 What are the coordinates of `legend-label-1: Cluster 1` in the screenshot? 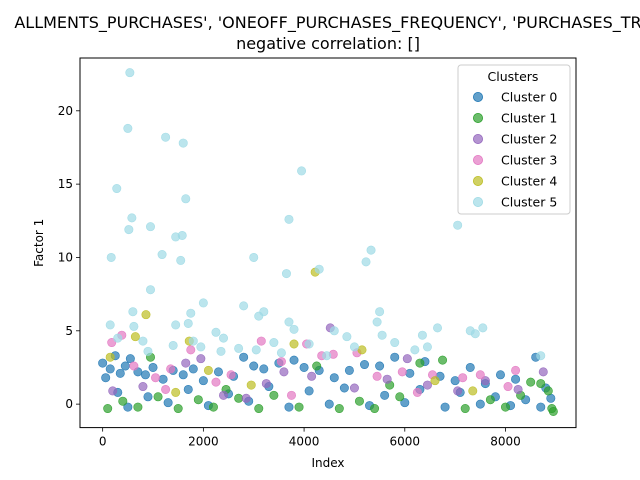 It's located at (529, 118).